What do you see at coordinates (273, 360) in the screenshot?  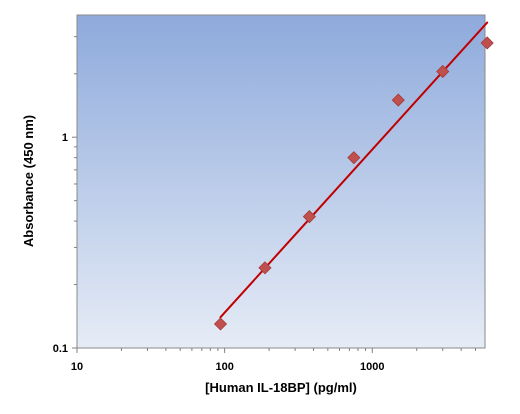 I see `x-axis: 10 100 1000` at bounding box center [273, 360].